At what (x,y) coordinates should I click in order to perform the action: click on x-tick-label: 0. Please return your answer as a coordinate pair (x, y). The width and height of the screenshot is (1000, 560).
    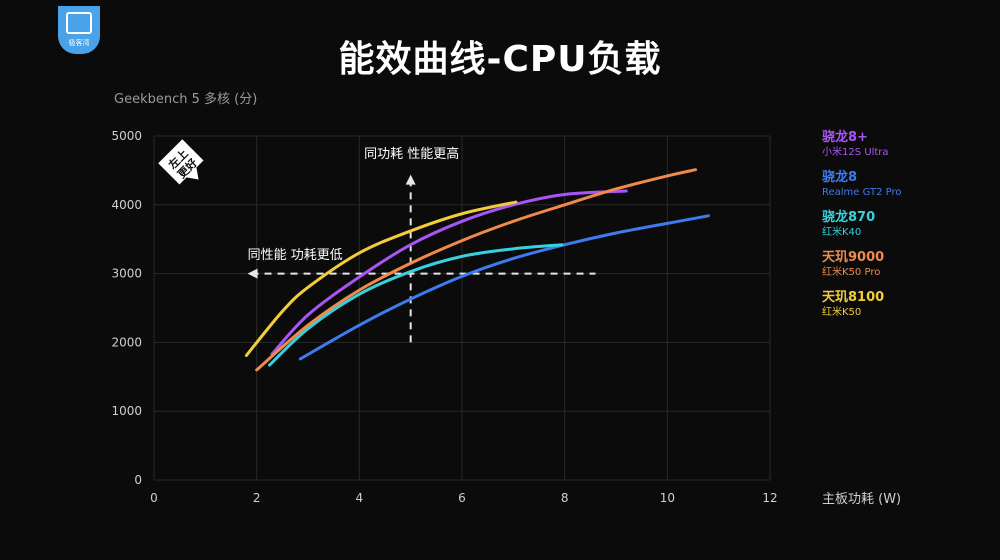
    Looking at the image, I should click on (154, 498).